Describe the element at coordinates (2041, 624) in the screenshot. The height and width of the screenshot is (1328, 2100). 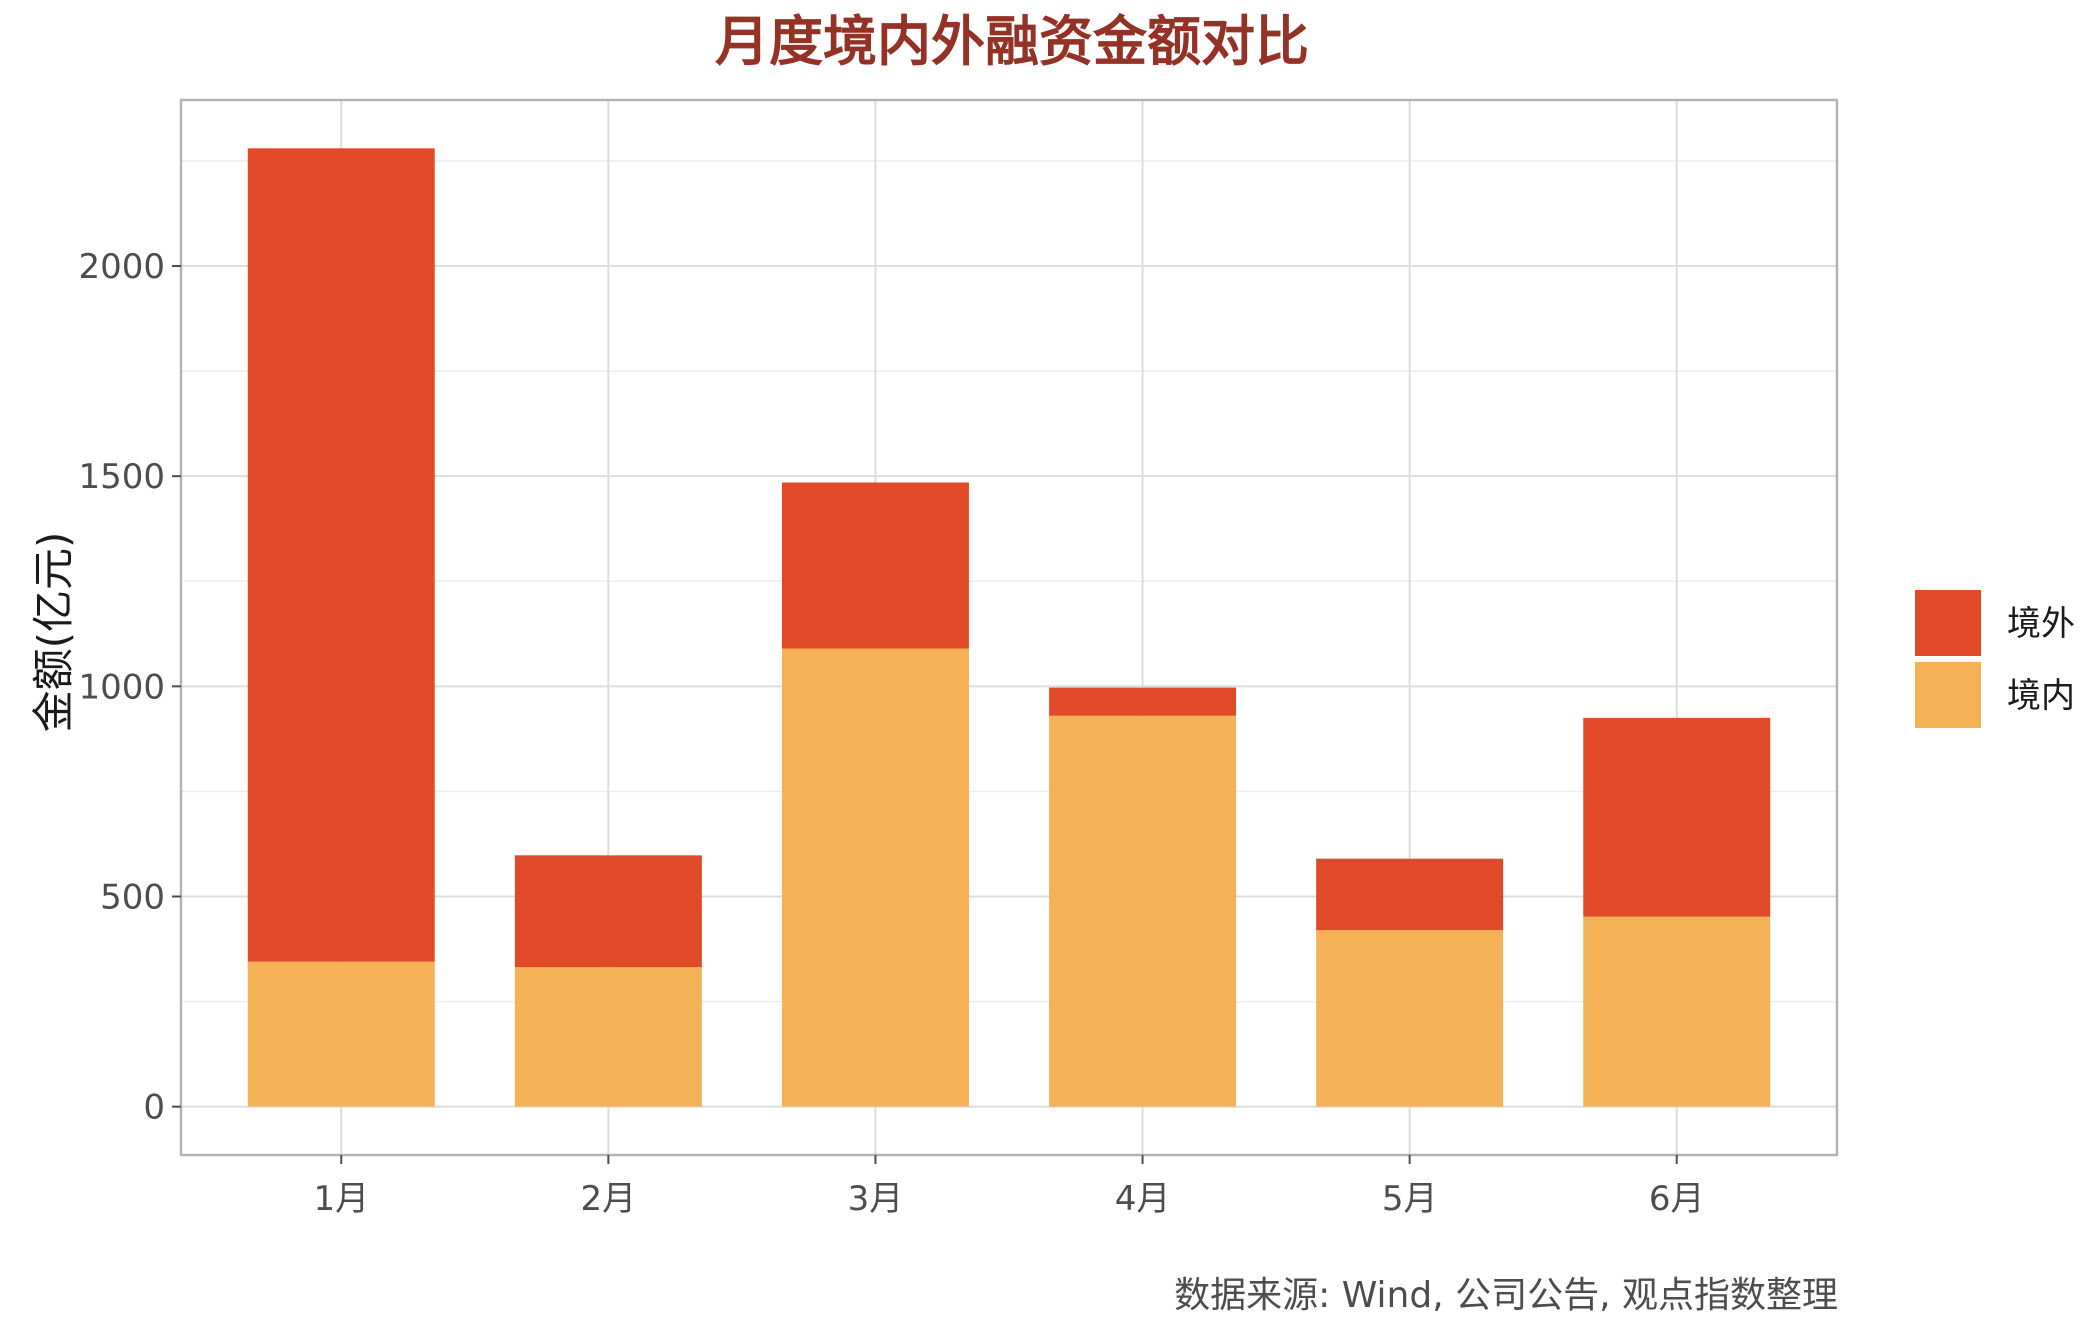
I see `legend-label-overseas: 境外` at that location.